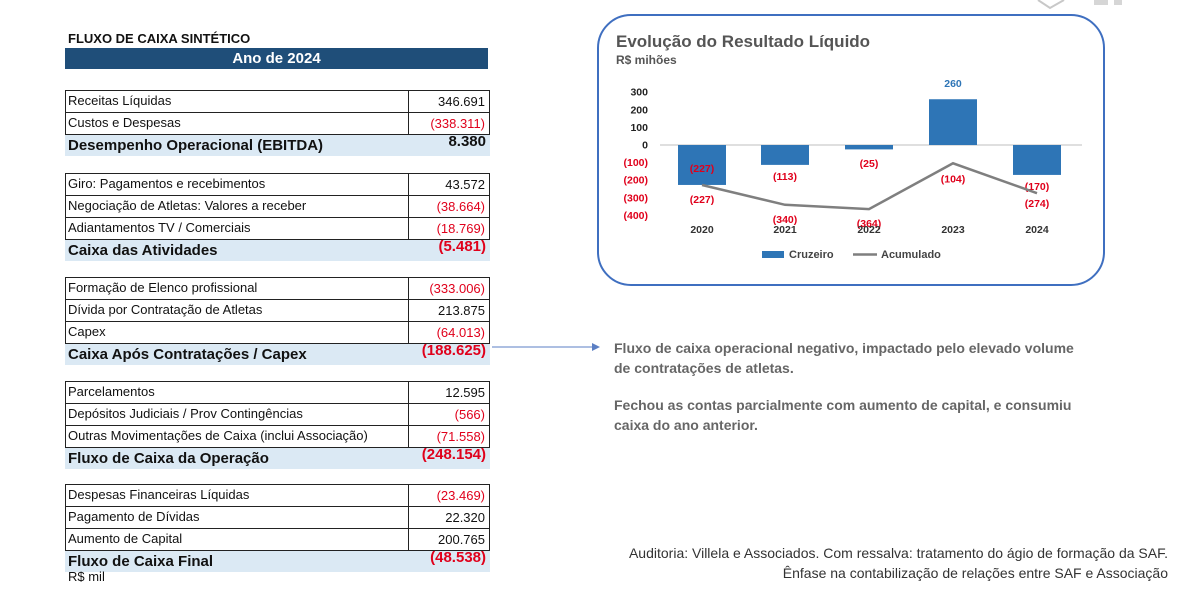 Image resolution: width=1200 pixels, height=593 pixels. What do you see at coordinates (953, 230) in the screenshot?
I see `x-tick-label: 2023` at bounding box center [953, 230].